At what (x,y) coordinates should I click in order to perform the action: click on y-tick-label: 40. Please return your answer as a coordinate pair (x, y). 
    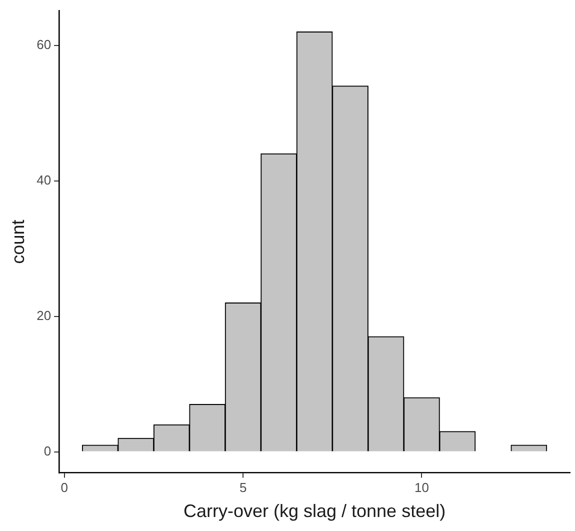
    Looking at the image, I should click on (44, 180).